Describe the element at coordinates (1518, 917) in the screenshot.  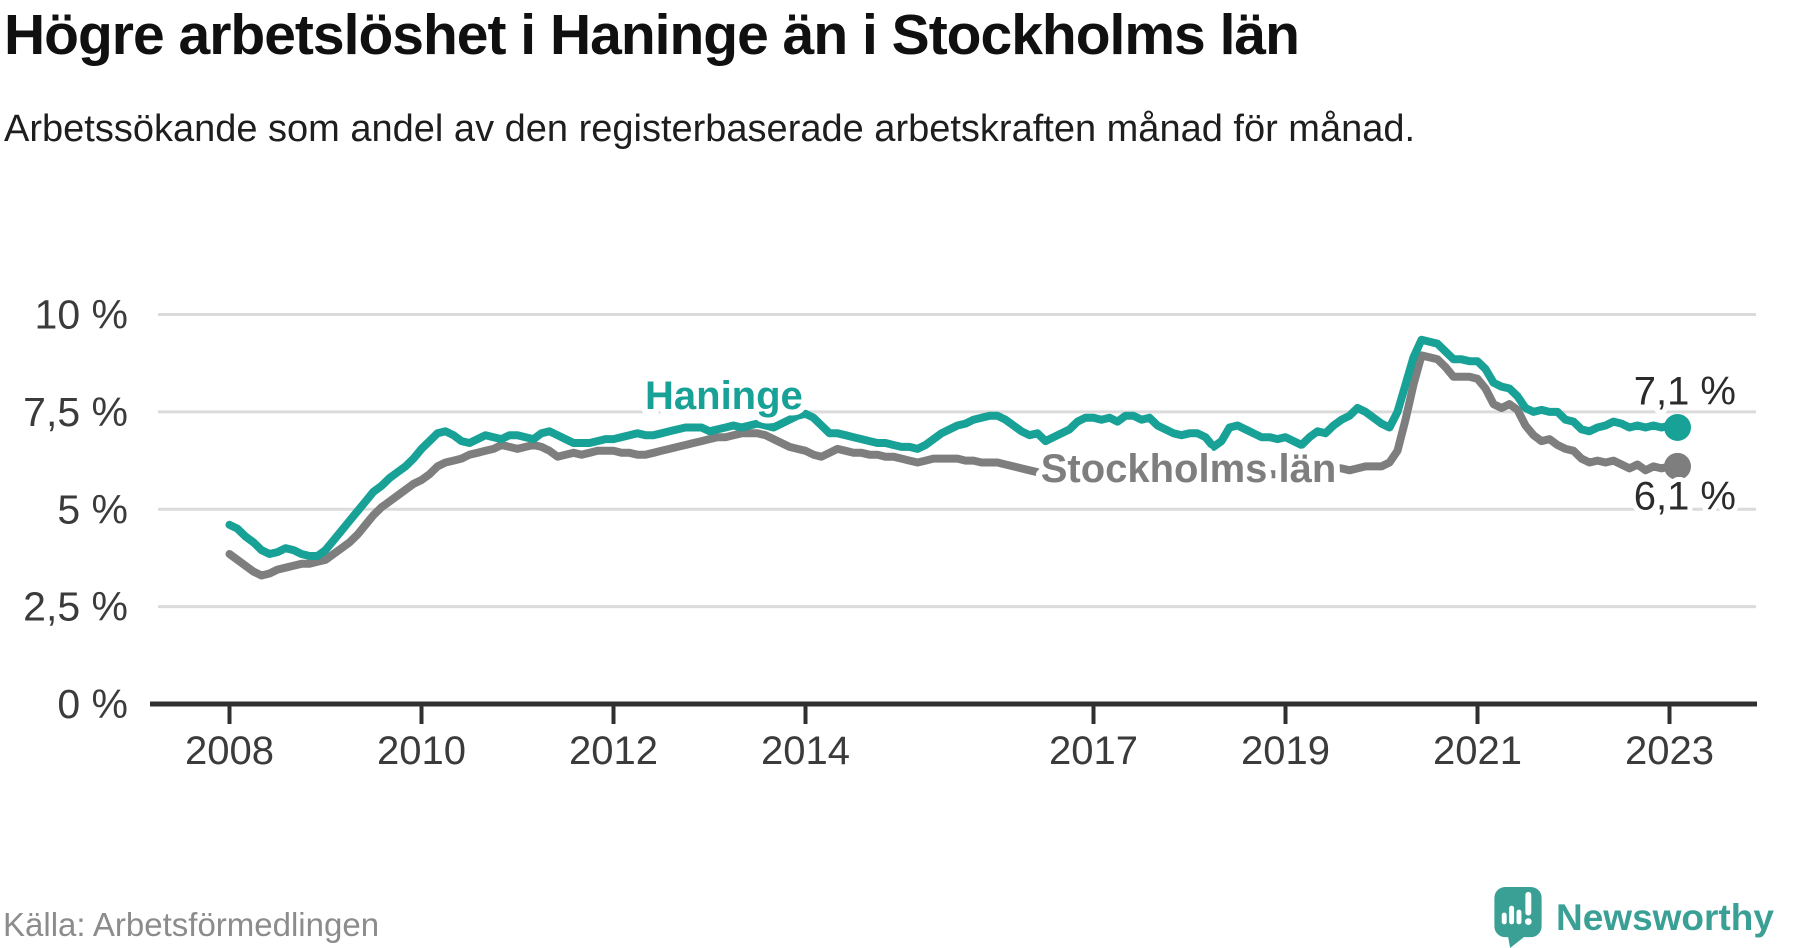
I see `newsworthy-logo-icon` at that location.